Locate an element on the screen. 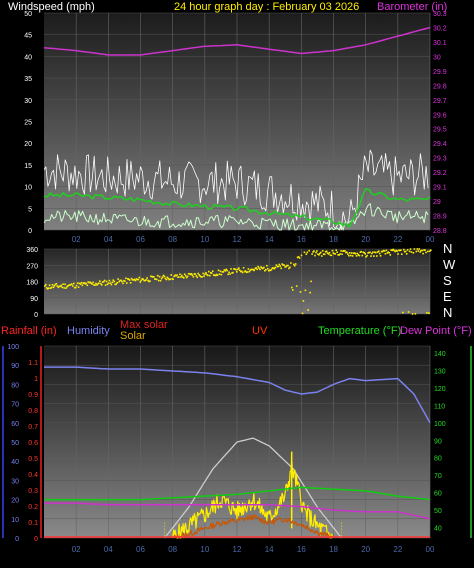 This screenshot has width=474, height=568. barometer-tick-label: 30 is located at coordinates (437, 57).